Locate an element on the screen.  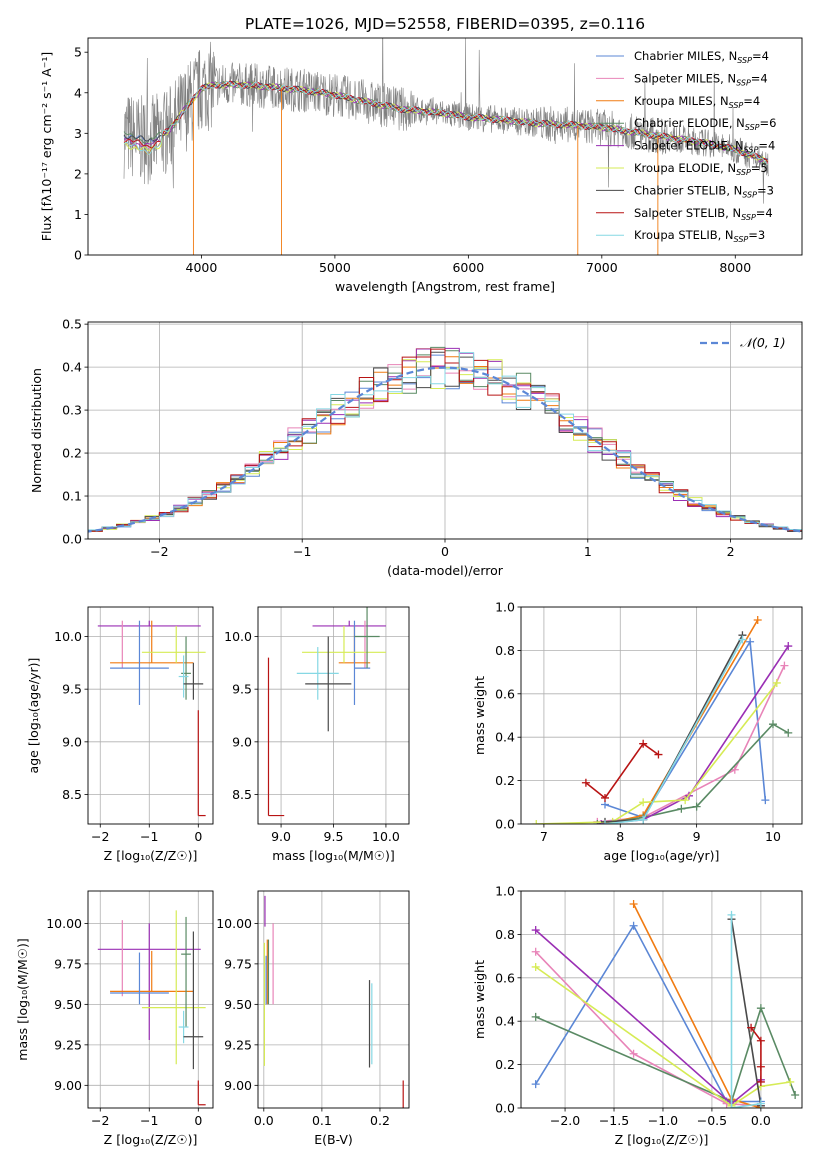
y-axis-label: mass weight is located at coordinates (479, 715).